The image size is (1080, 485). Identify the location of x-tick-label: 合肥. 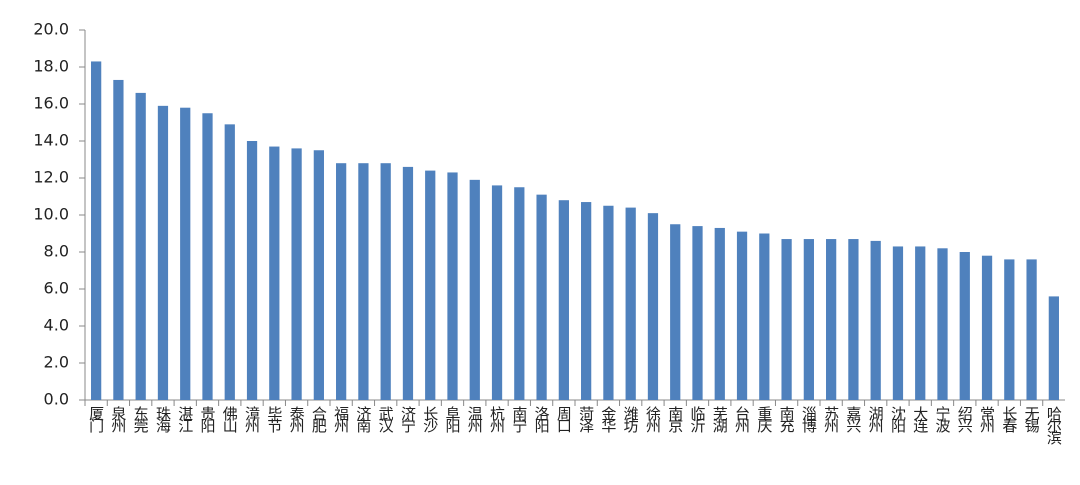
(319, 420).